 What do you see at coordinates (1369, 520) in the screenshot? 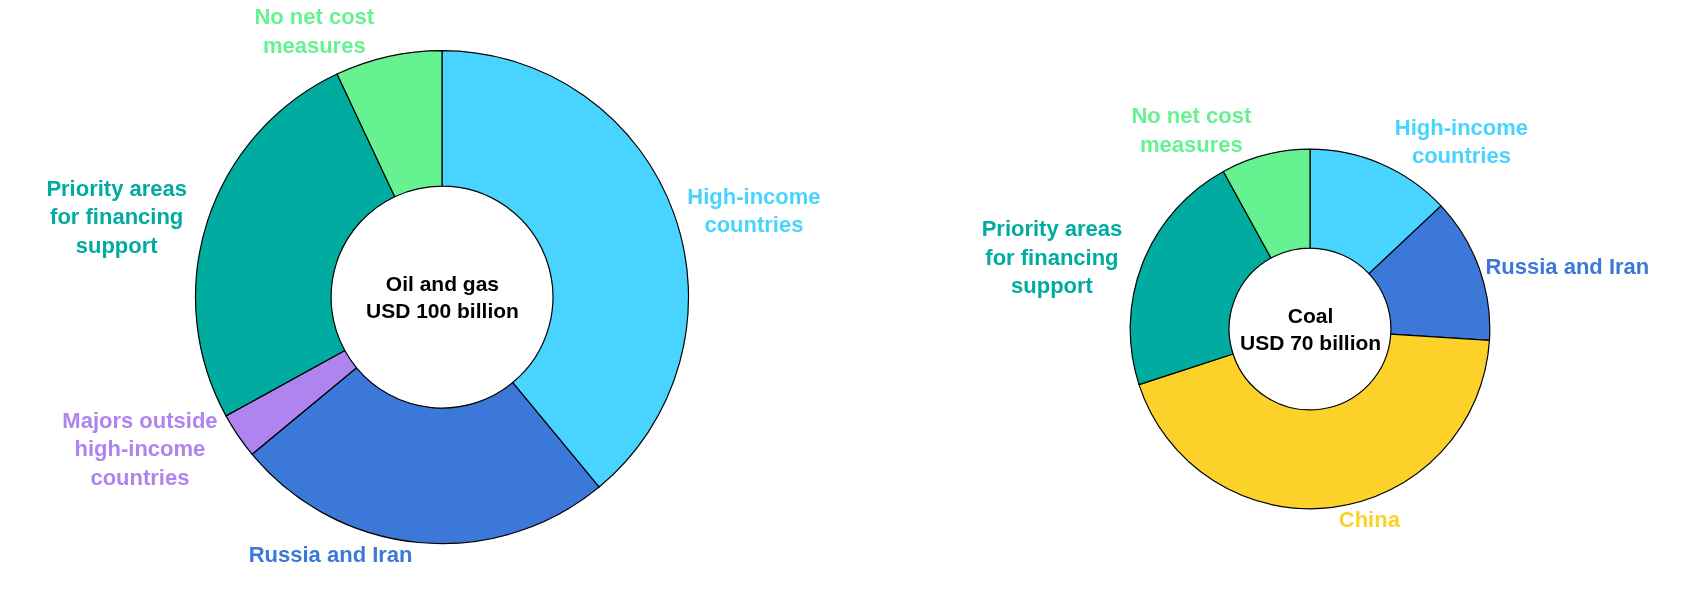
I see `slice-label: China` at bounding box center [1369, 520].